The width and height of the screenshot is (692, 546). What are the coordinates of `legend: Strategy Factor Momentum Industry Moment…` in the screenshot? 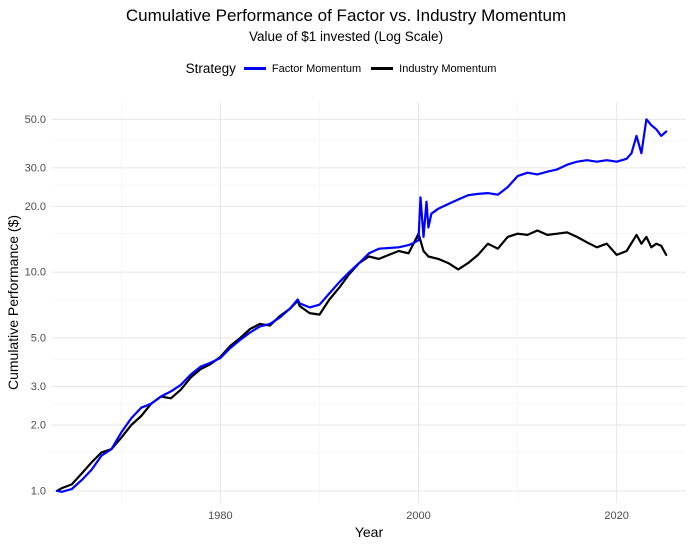 It's located at (346, 68).